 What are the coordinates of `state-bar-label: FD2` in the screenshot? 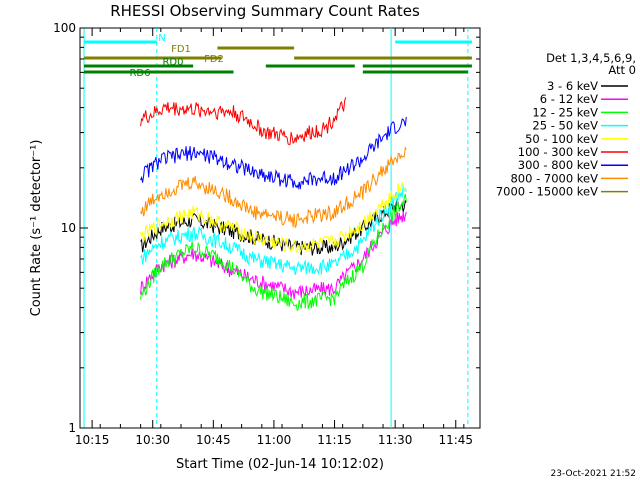 It's located at (214, 59).